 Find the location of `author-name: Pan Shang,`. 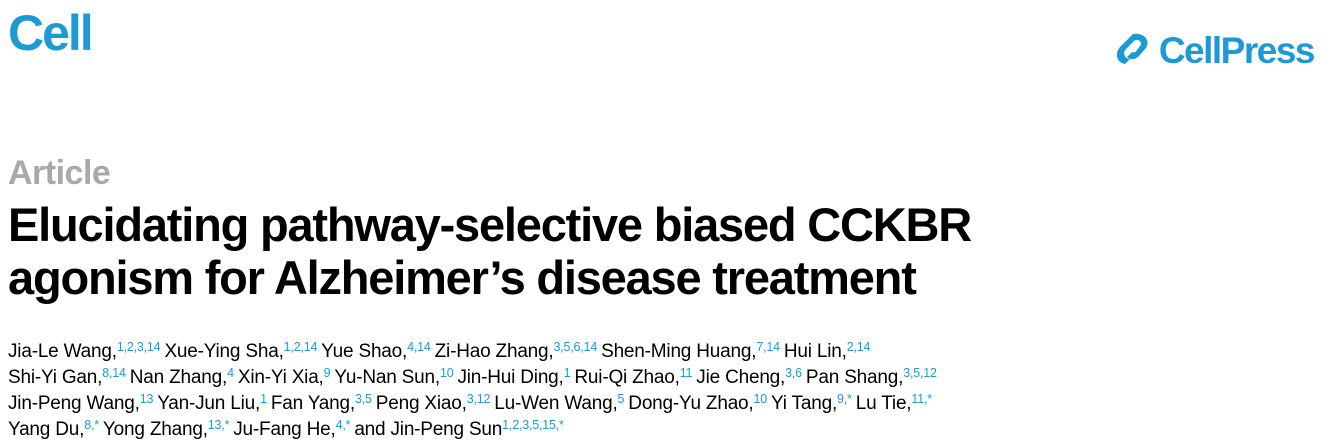

author-name: Pan Shang, is located at coordinates (854, 377).